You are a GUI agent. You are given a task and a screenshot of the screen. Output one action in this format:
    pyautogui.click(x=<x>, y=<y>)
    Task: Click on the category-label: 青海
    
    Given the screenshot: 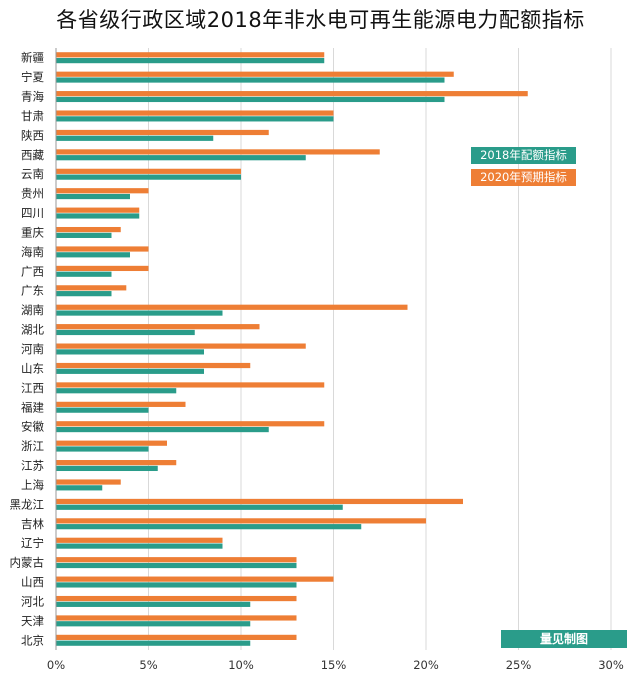 What is the action you would take?
    pyautogui.click(x=32, y=97)
    